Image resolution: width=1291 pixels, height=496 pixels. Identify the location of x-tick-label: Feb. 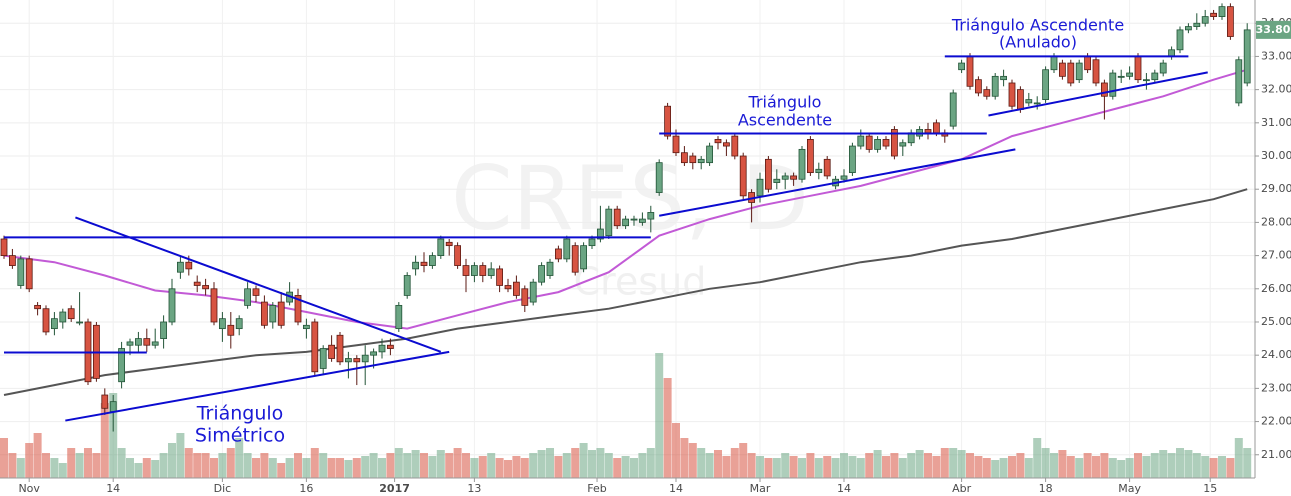
(596, 488).